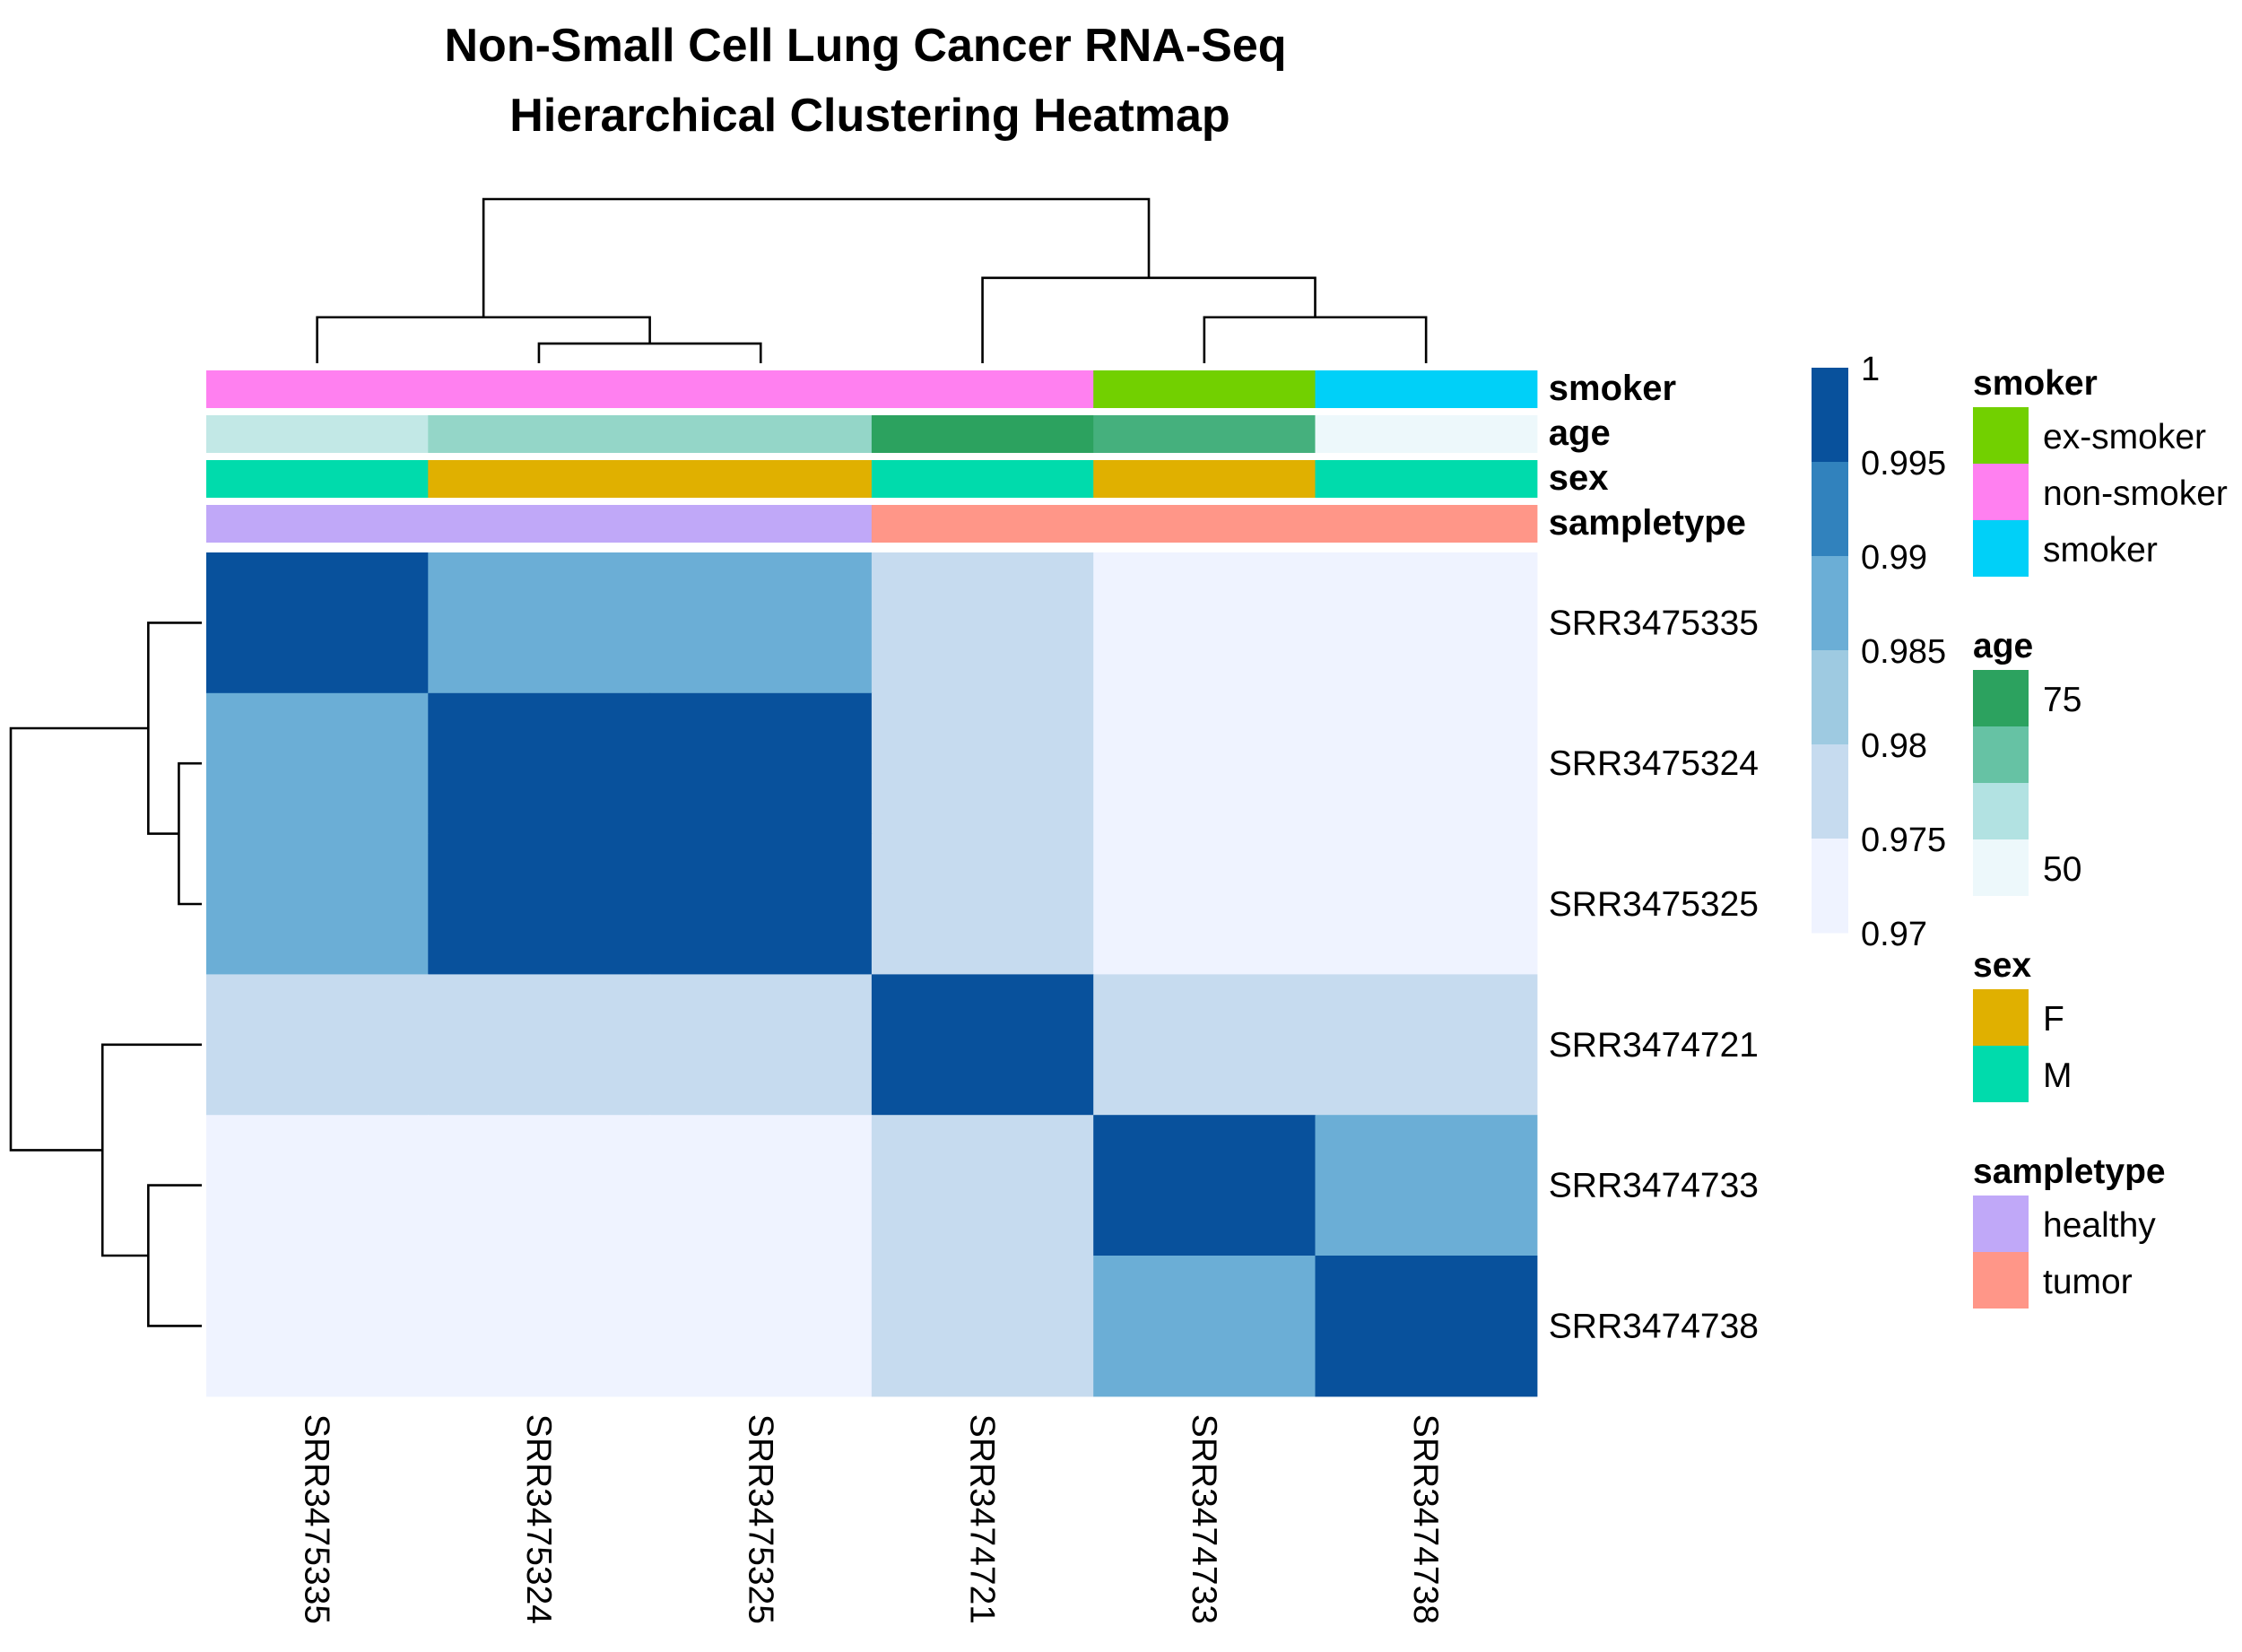 This screenshot has height=1652, width=2242. I want to click on annotation-sex-cell-srr3475335, so click(318, 479).